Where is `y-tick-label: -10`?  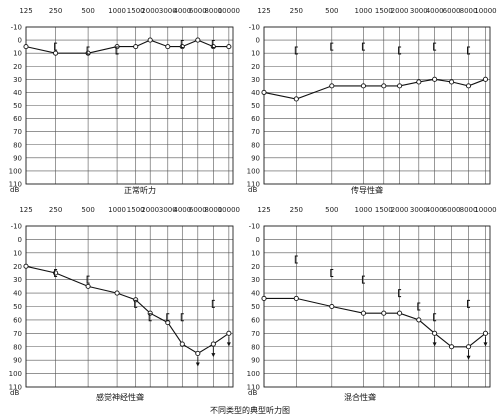
y-tick-label: -10 is located at coordinates (16, 28).